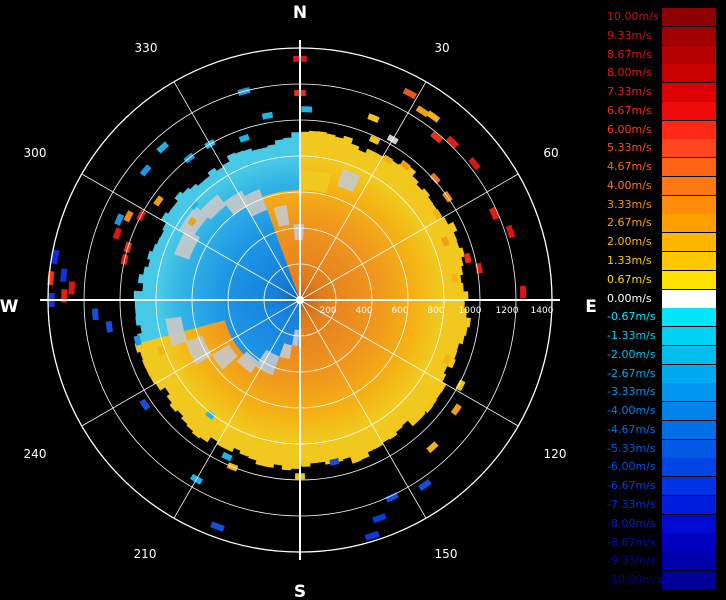 This screenshot has width=726, height=600. I want to click on legend-value-label: 8.00m/s, so click(629, 73).